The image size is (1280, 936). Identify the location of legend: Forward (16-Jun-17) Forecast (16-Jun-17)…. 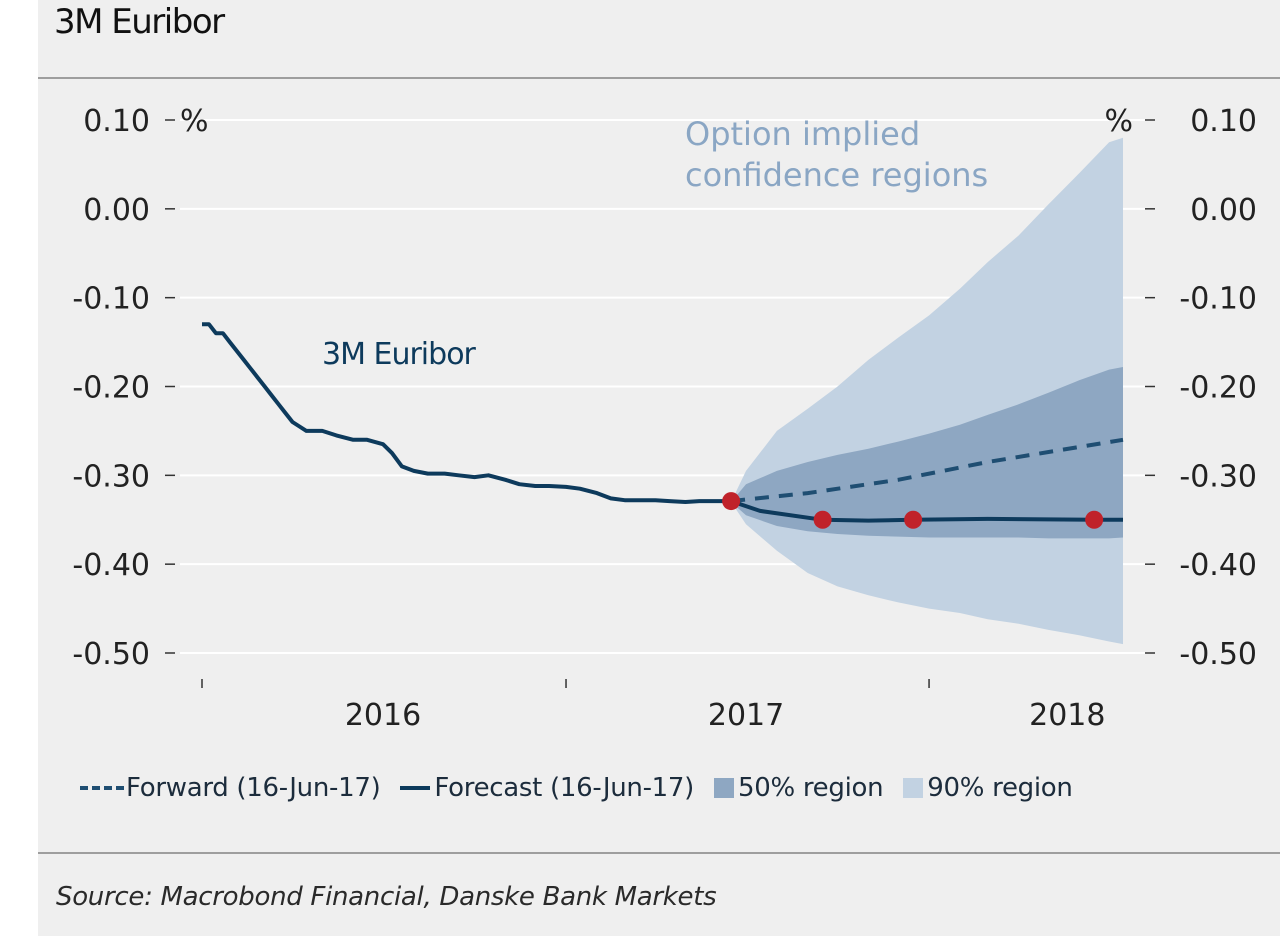
(576, 788).